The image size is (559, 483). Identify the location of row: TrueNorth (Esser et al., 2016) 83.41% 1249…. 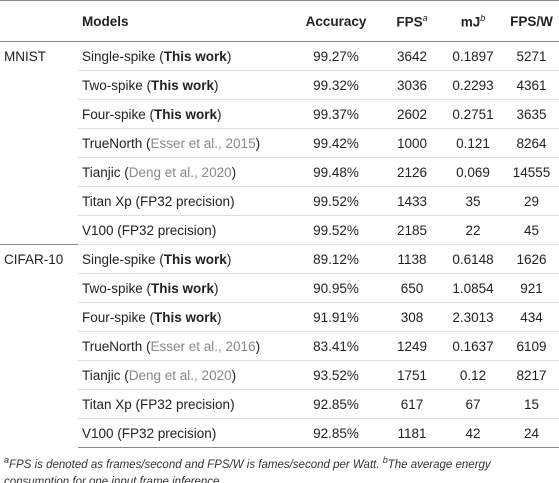
(279, 346).